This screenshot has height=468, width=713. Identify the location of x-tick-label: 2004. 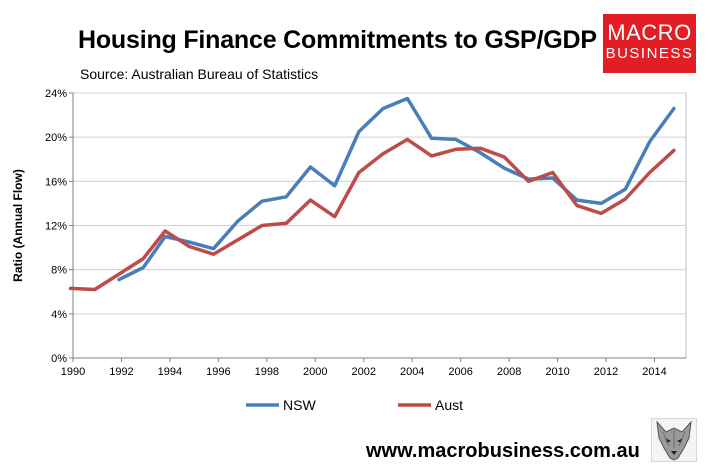
(412, 372).